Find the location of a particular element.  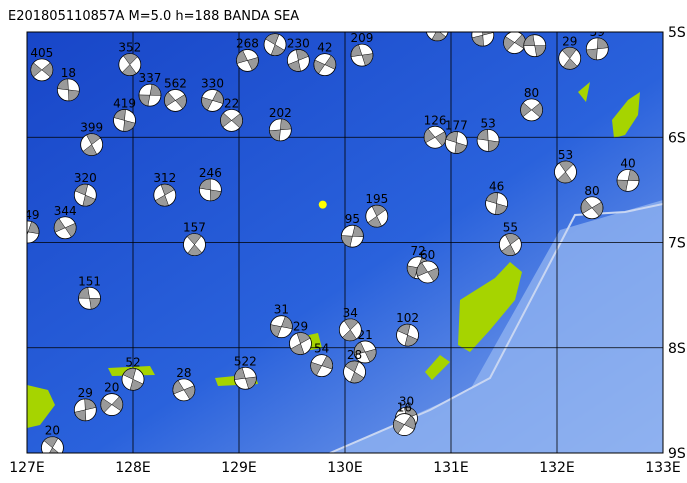

epicenter is located at coordinates (322, 204).